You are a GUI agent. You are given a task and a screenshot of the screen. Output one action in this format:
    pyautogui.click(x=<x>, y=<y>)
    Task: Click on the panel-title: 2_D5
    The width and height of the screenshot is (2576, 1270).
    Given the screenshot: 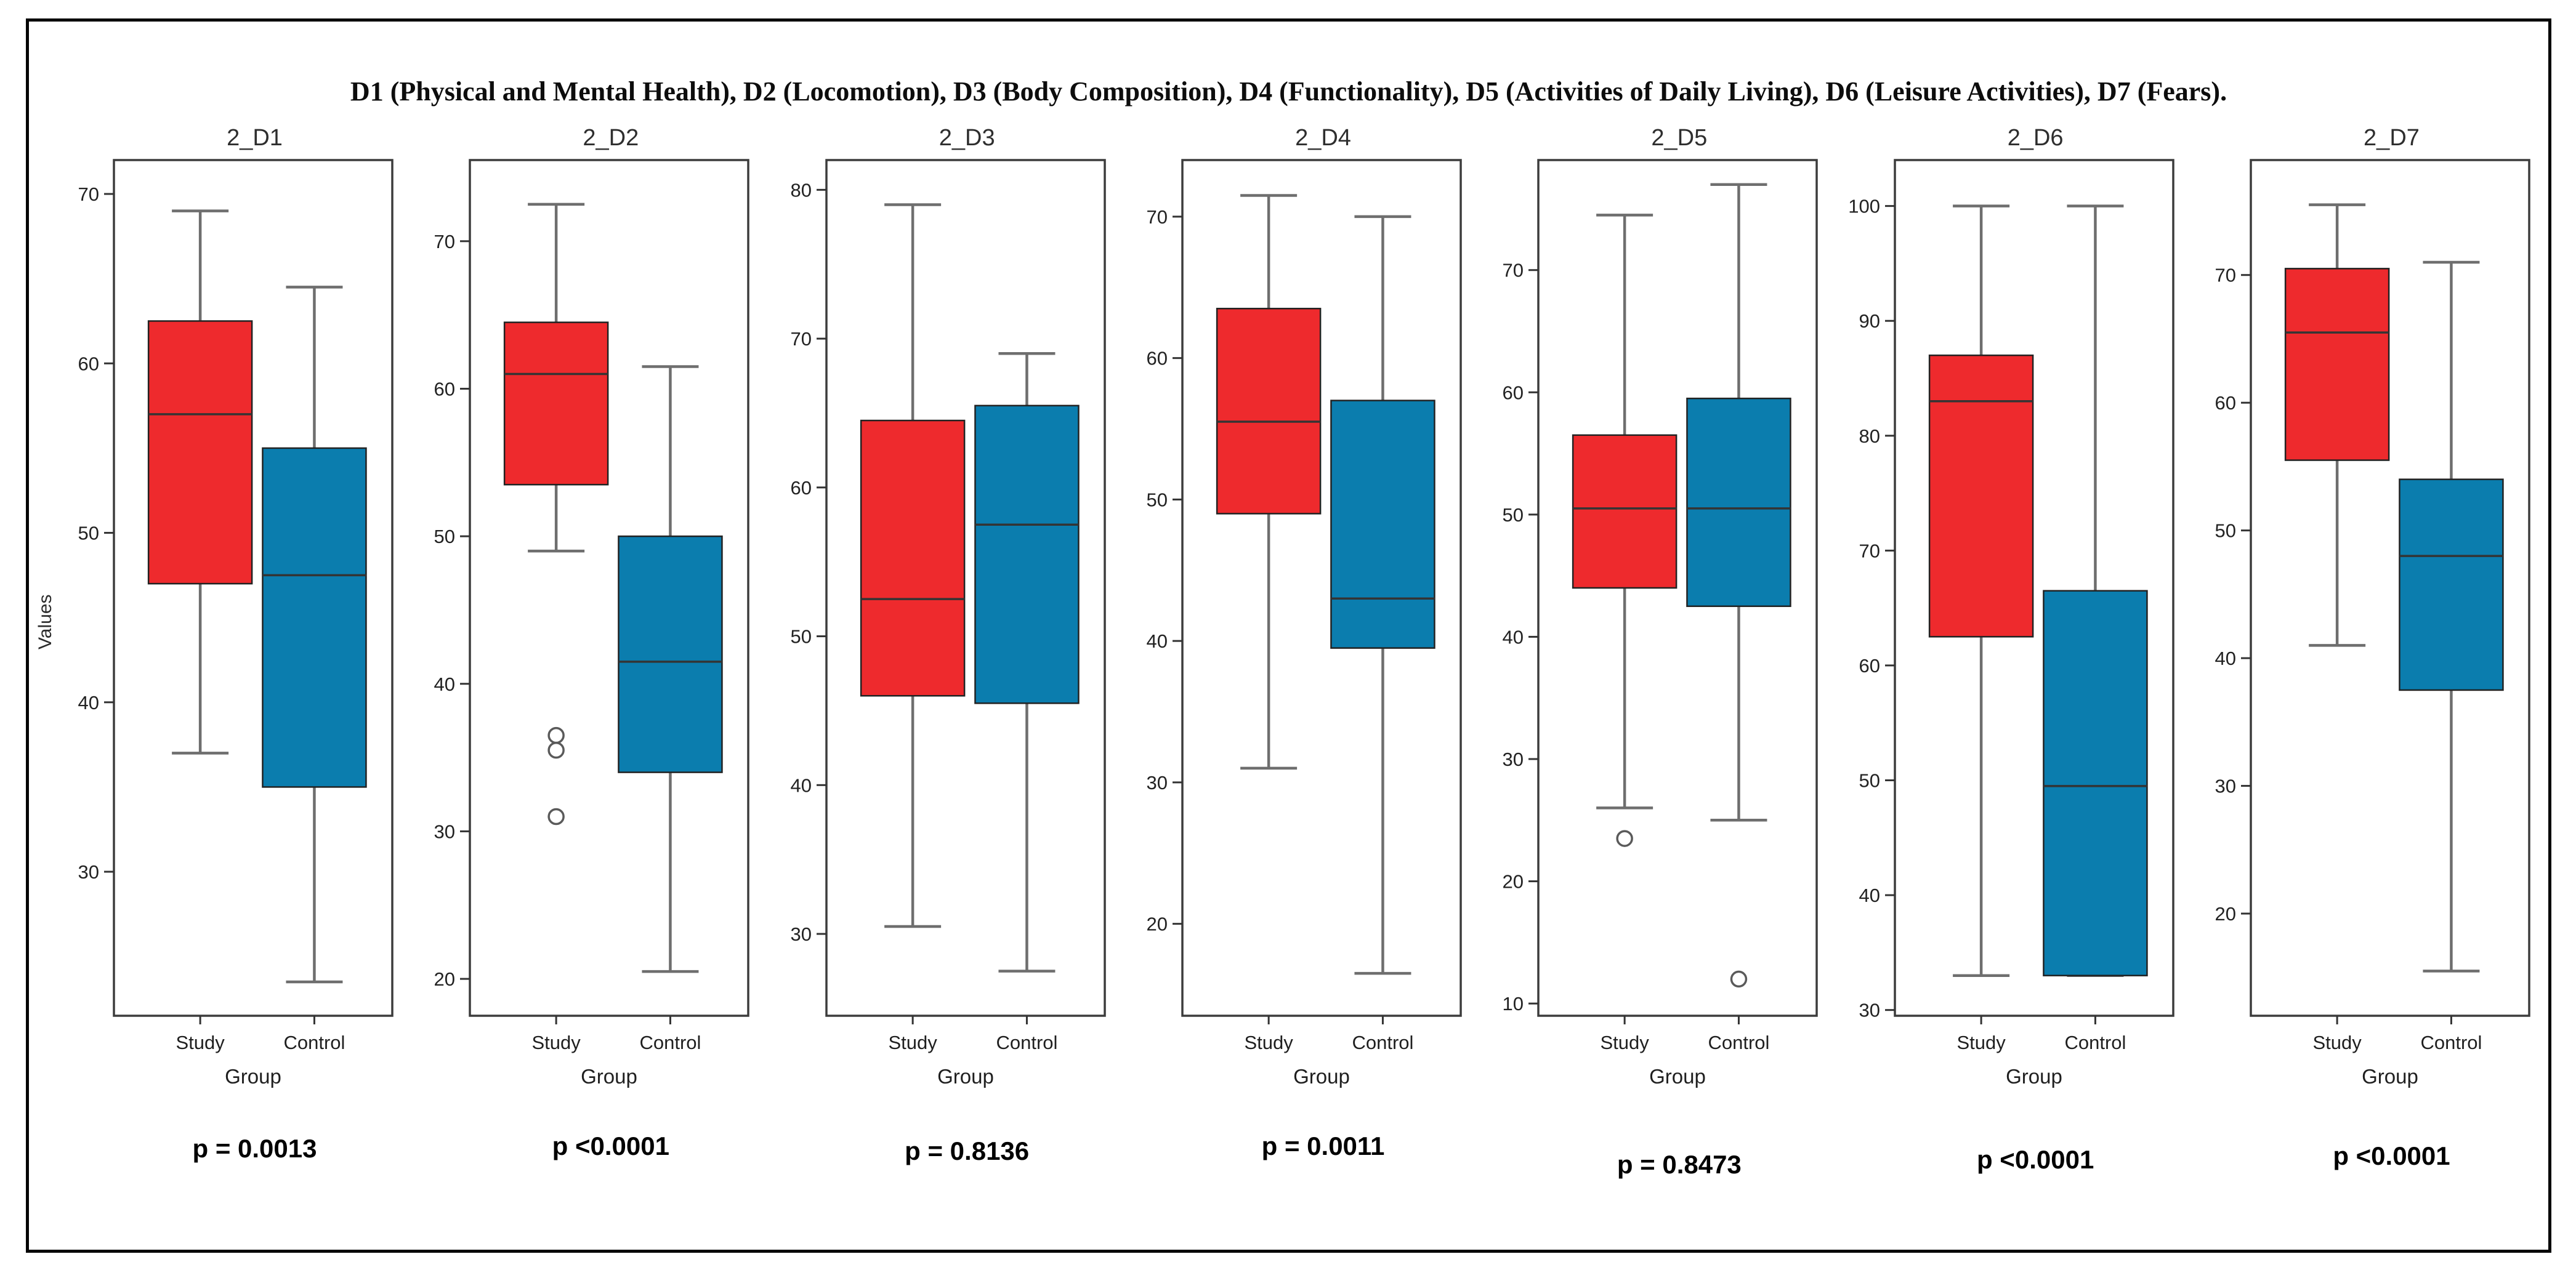 What is the action you would take?
    pyautogui.click(x=1679, y=138)
    